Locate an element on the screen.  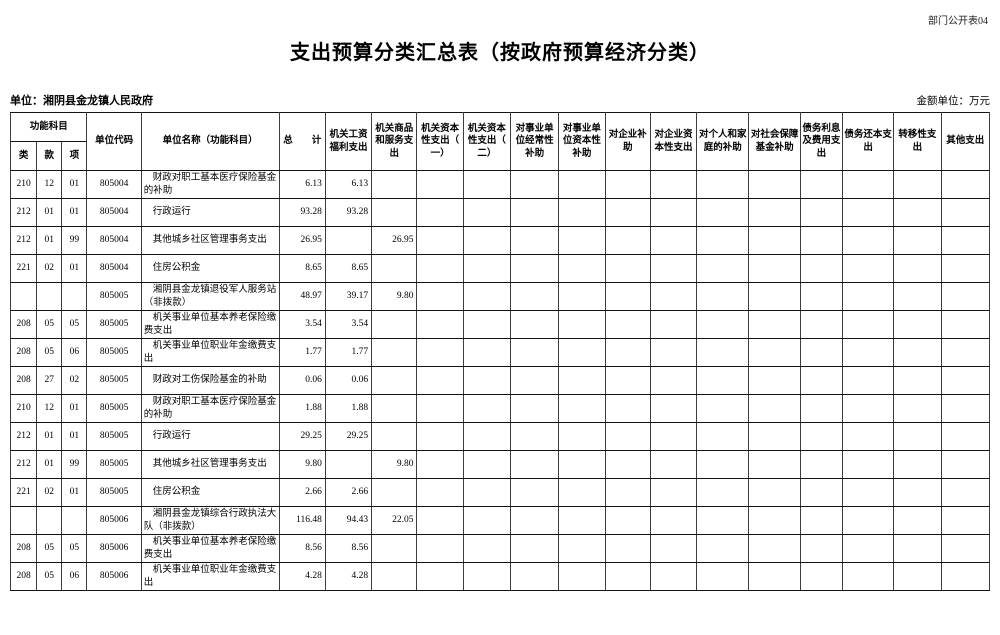
doc-label: 部门公开表04 is located at coordinates (958, 21).